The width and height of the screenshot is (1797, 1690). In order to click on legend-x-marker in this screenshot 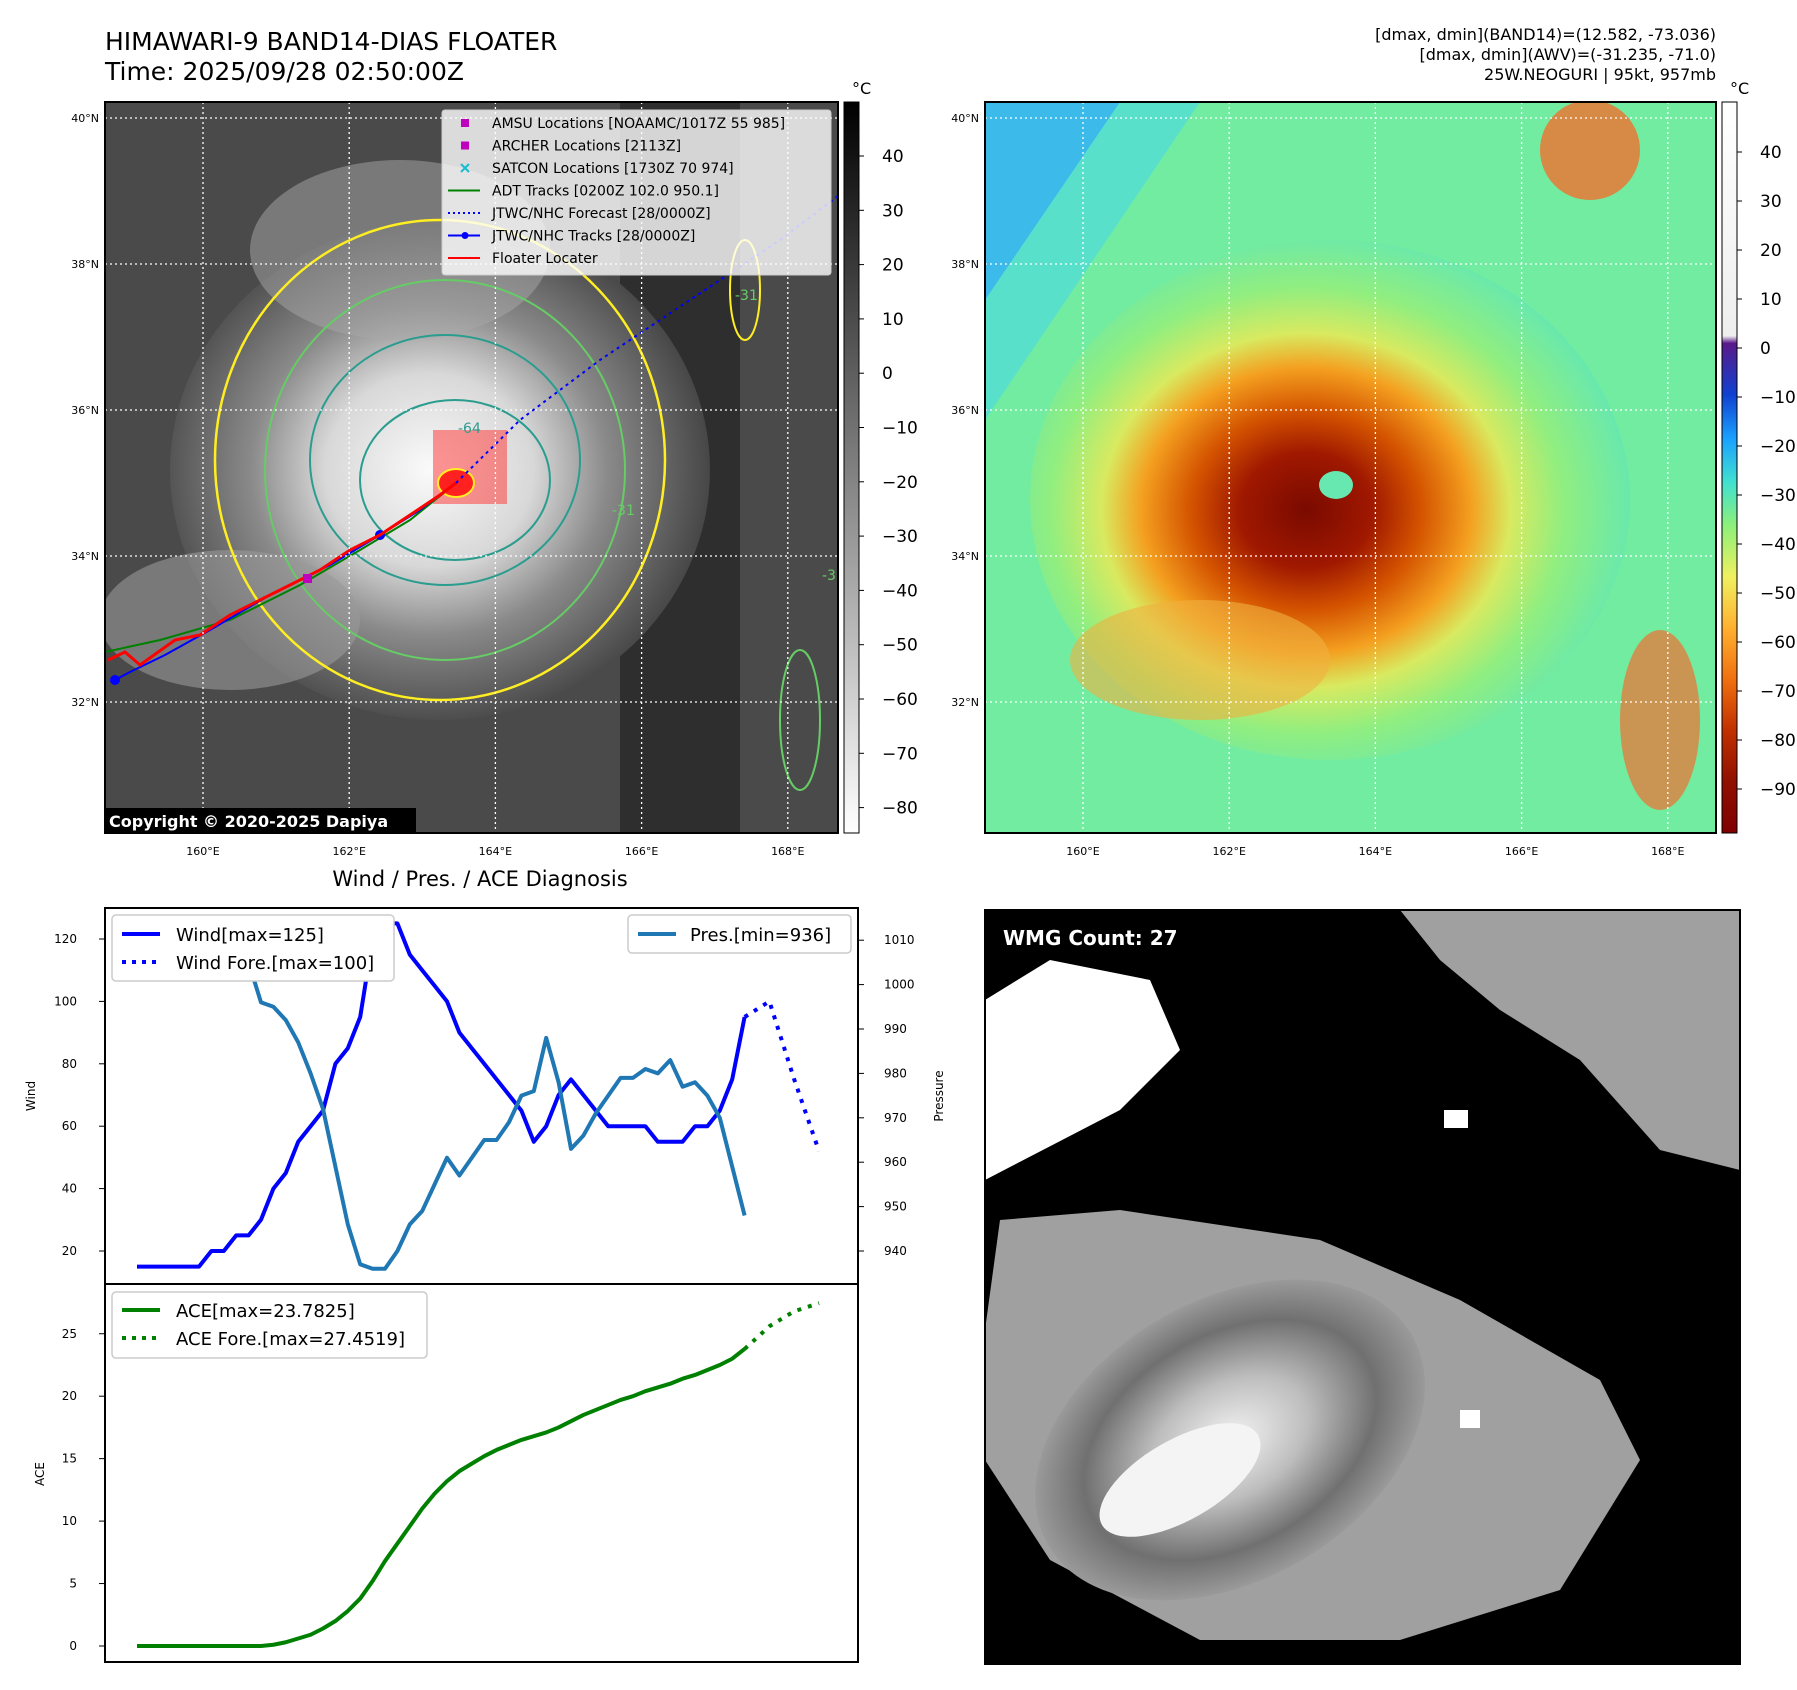, I will do `click(465, 168)`.